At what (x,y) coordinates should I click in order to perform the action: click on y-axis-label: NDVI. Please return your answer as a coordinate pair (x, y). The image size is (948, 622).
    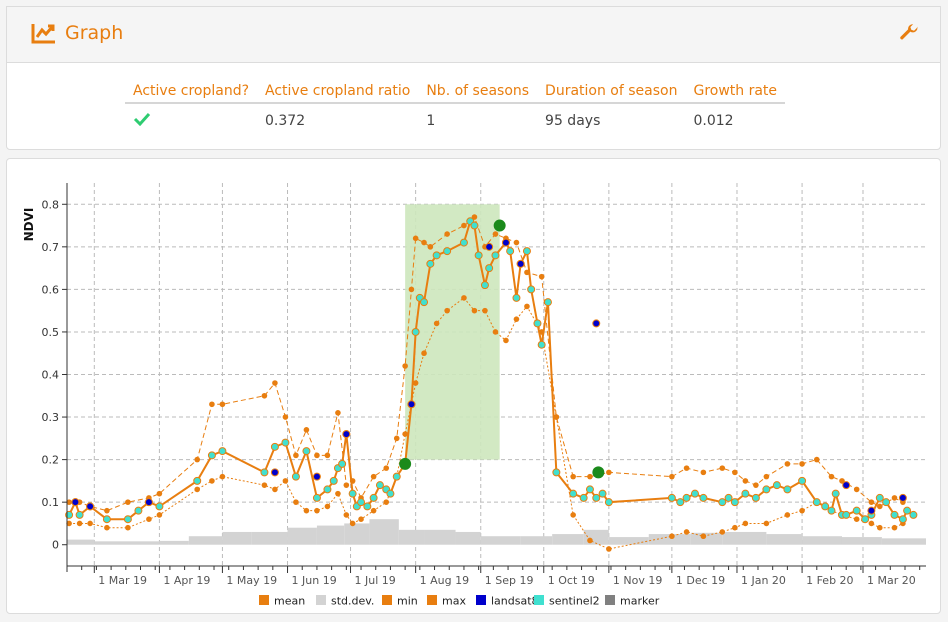
    Looking at the image, I should click on (29, 225).